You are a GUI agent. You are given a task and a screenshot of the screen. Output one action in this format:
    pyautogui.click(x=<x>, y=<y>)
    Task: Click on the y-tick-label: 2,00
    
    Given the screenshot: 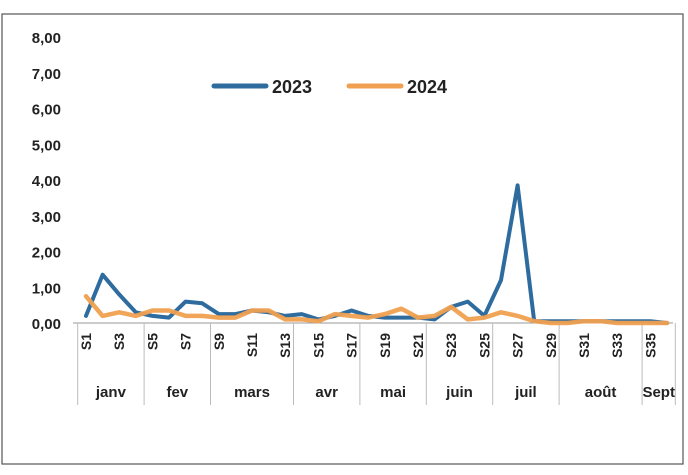 What is the action you would take?
    pyautogui.click(x=46, y=253)
    